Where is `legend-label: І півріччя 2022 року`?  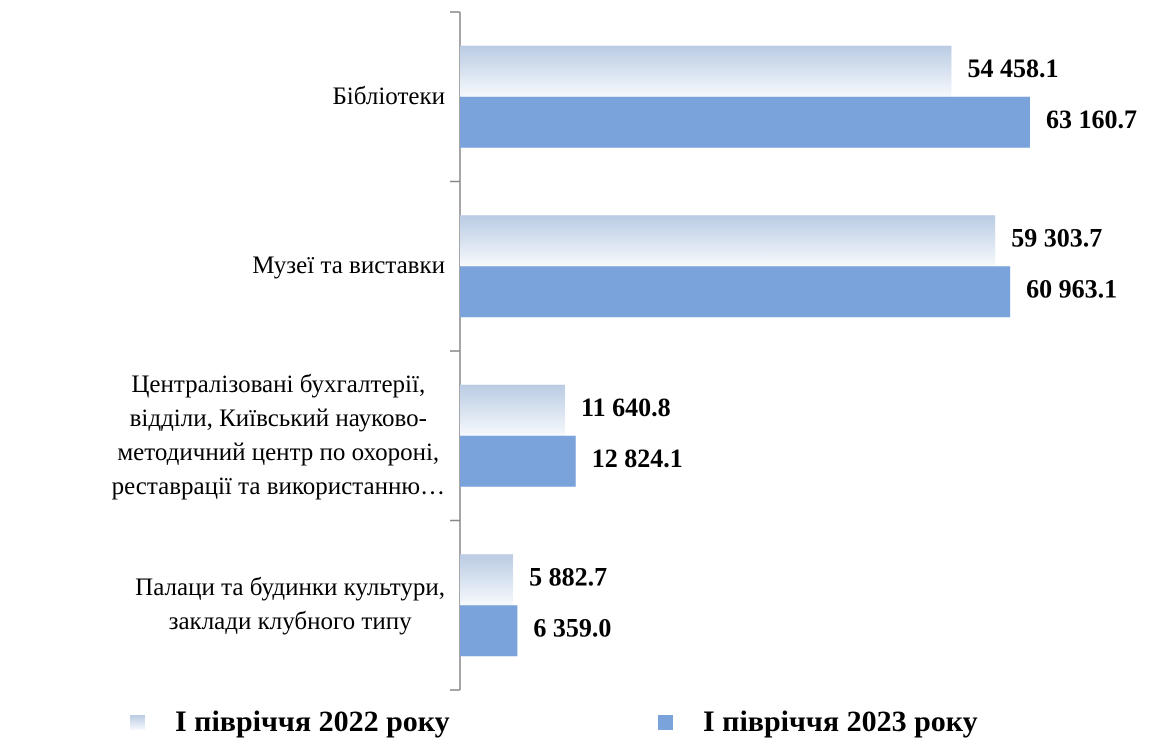 legend-label: І півріччя 2022 року is located at coordinates (312, 721).